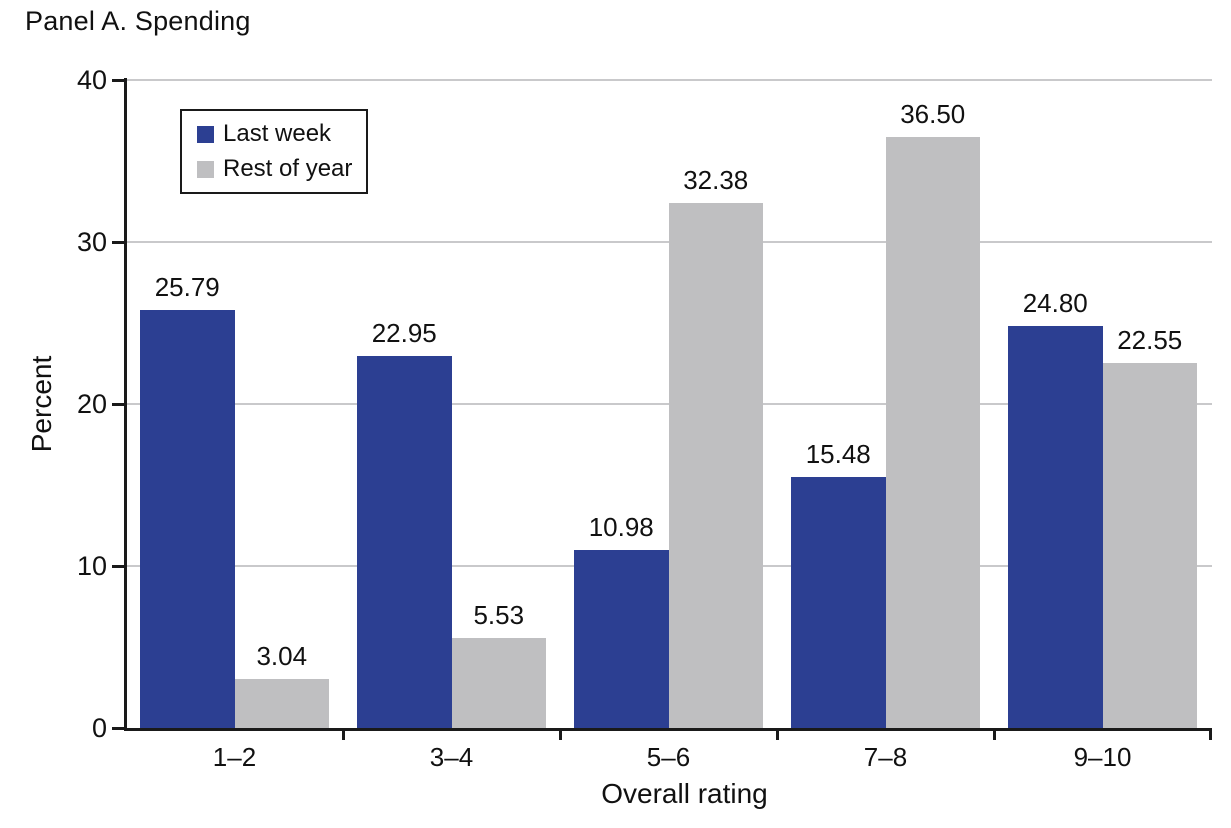 Image resolution: width=1231 pixels, height=828 pixels. I want to click on bar-value-label: 5.53, so click(499, 615).